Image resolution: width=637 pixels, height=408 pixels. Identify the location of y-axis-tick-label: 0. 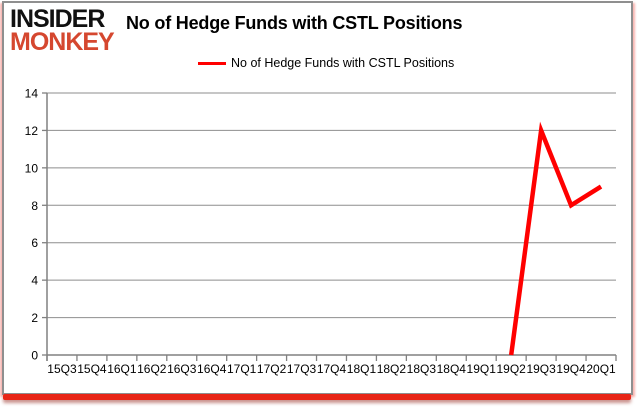
(34, 356).